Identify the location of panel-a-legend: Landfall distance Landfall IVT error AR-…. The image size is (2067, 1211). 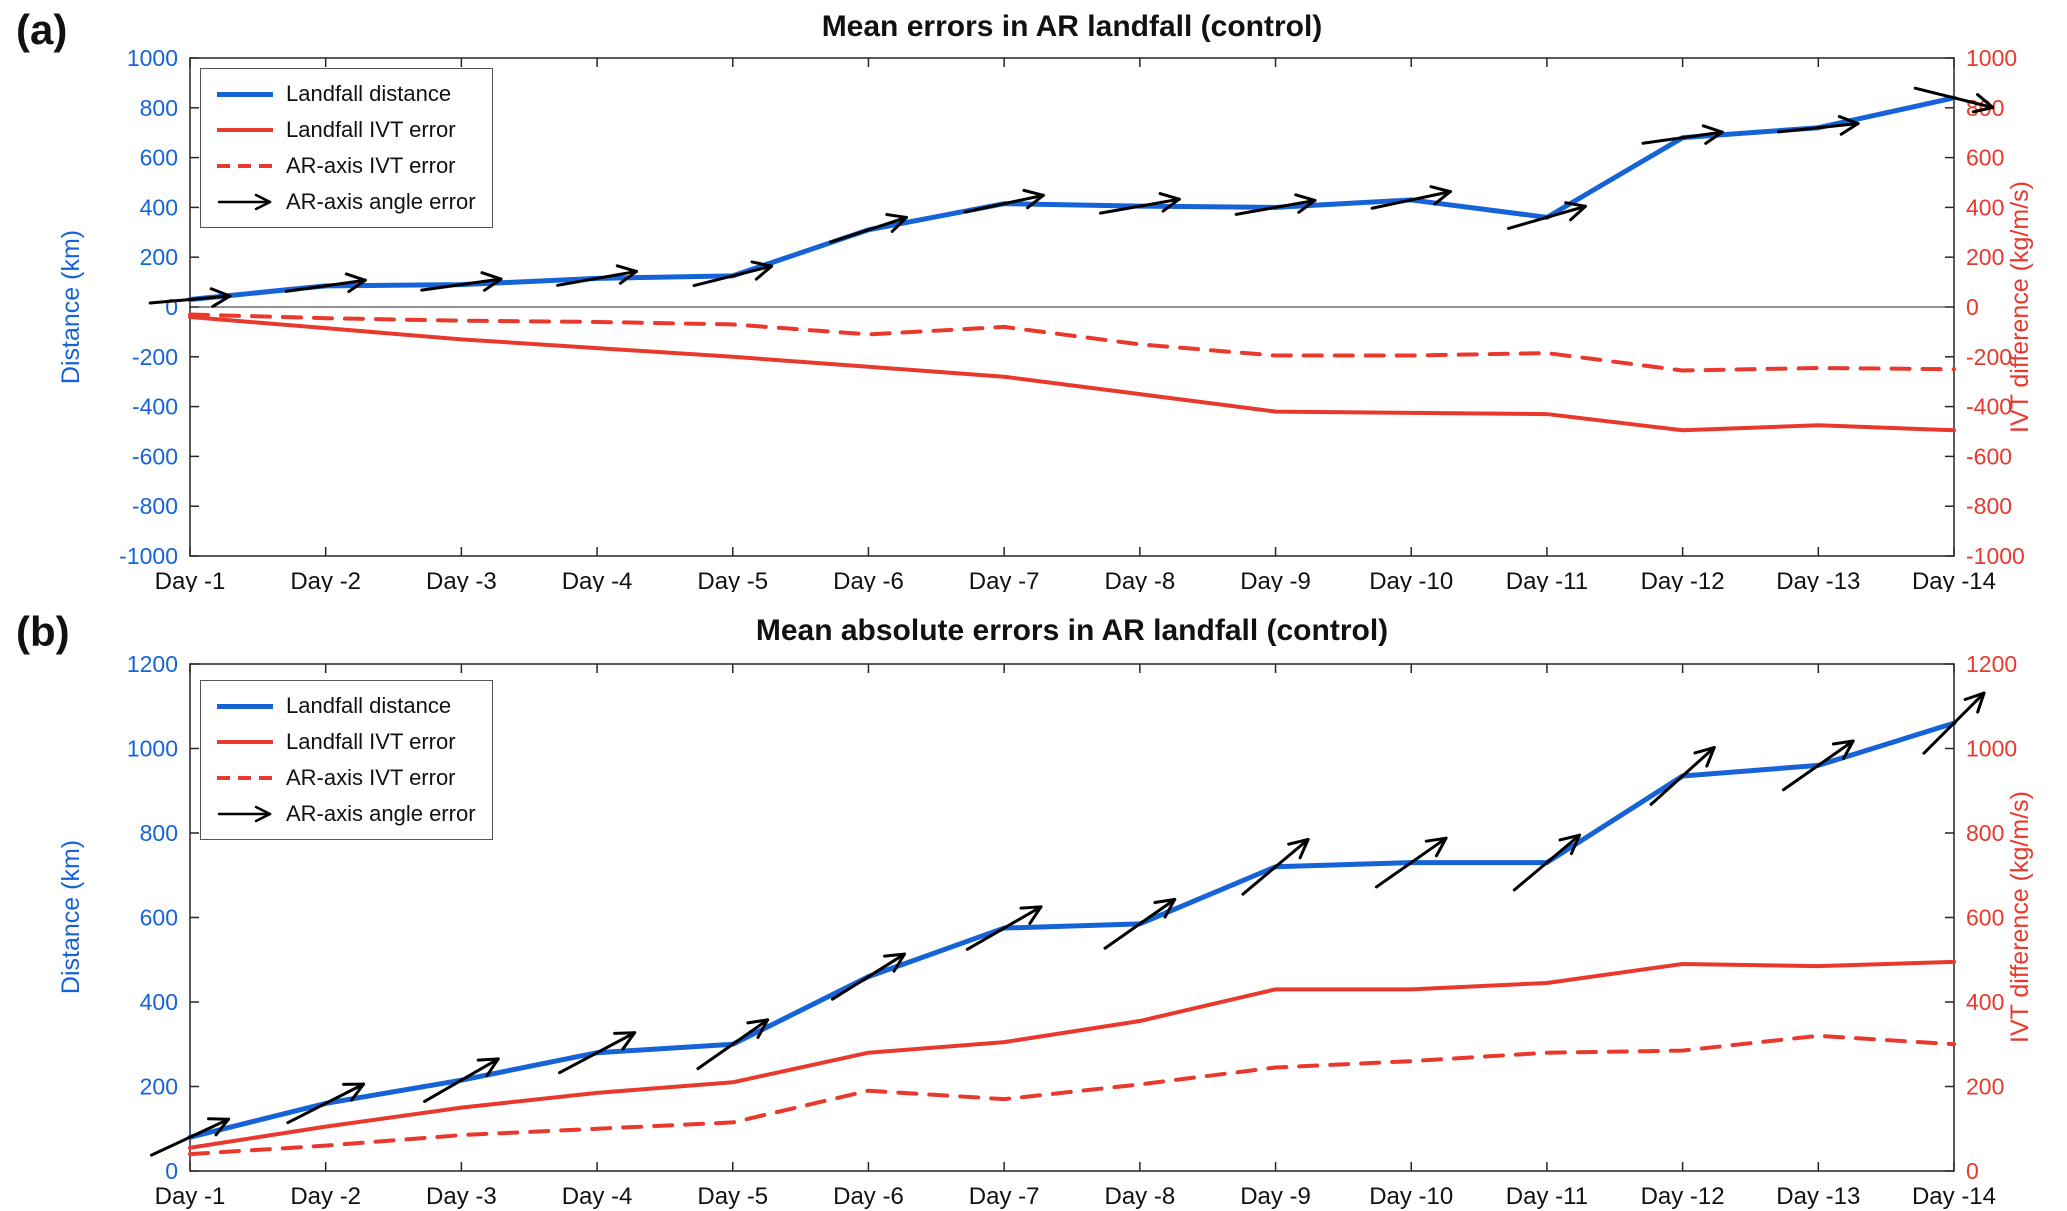
(346, 148).